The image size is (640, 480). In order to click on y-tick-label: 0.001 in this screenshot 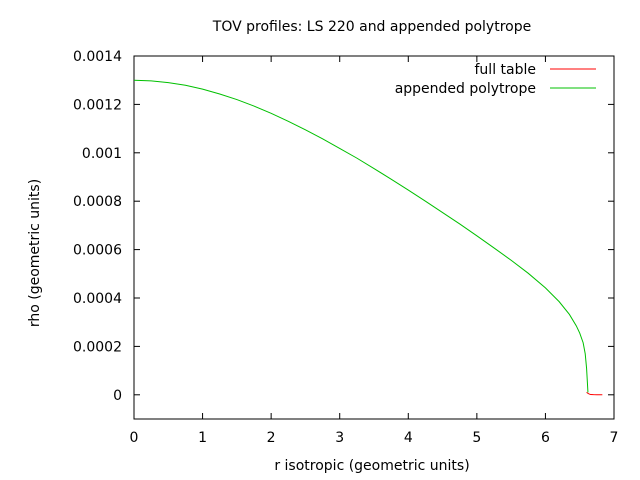, I will do `click(102, 154)`.